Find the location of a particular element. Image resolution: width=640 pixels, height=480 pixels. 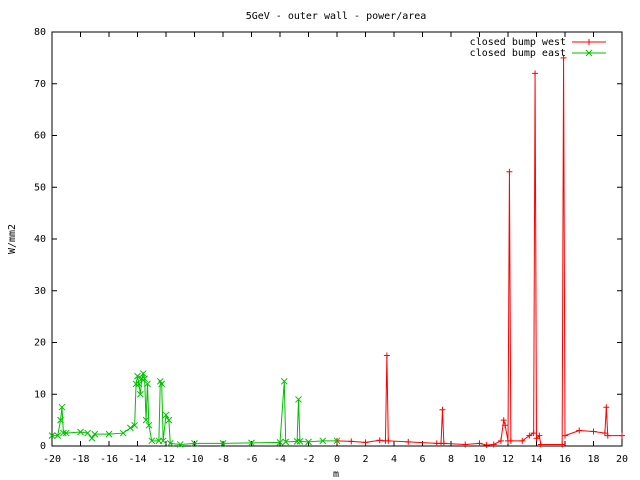

x-axis-label: m is located at coordinates (336, 474).